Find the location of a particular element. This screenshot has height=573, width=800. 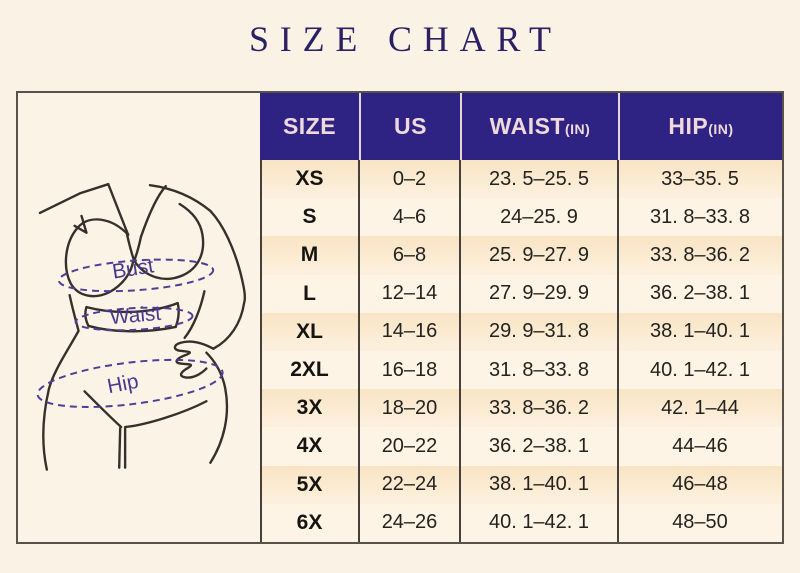

table-row: 6X 24–26 40. 1–42. 1 48–50 is located at coordinates (521, 522).